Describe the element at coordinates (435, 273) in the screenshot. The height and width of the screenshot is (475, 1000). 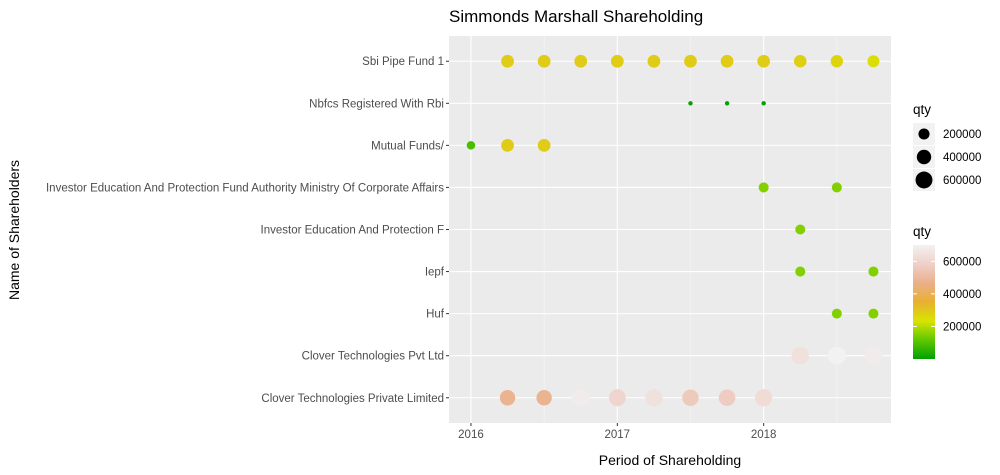
I see `y-tick-label: Iepf` at that location.